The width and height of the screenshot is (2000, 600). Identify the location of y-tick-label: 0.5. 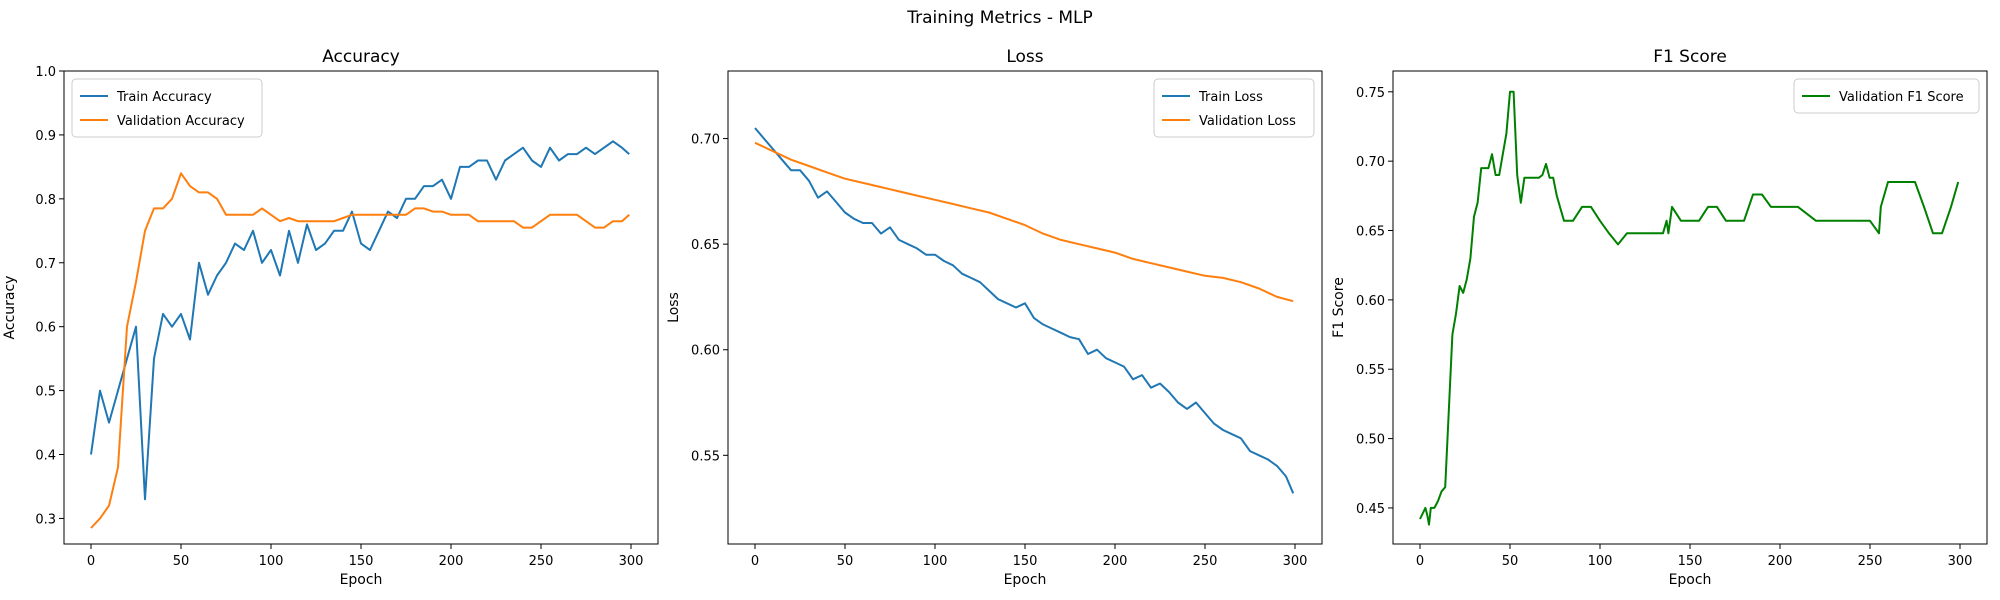
(45, 392).